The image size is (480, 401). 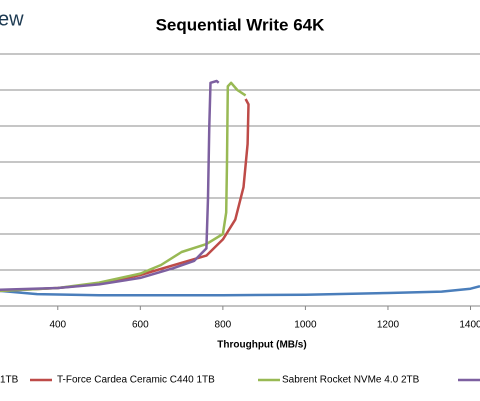 I want to click on chart-title: Sequential Write 64K, so click(x=241, y=24).